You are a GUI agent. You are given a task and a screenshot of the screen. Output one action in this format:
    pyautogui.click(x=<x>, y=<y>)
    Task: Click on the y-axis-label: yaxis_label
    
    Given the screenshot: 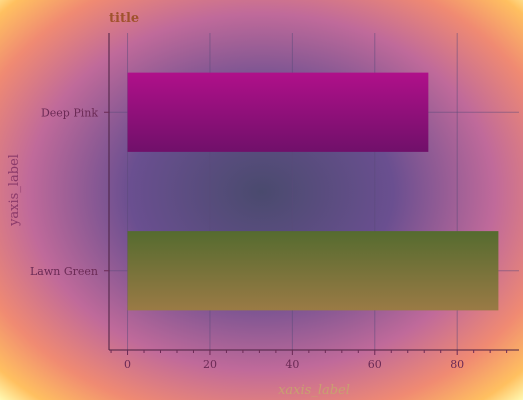 What is the action you would take?
    pyautogui.click(x=14, y=190)
    